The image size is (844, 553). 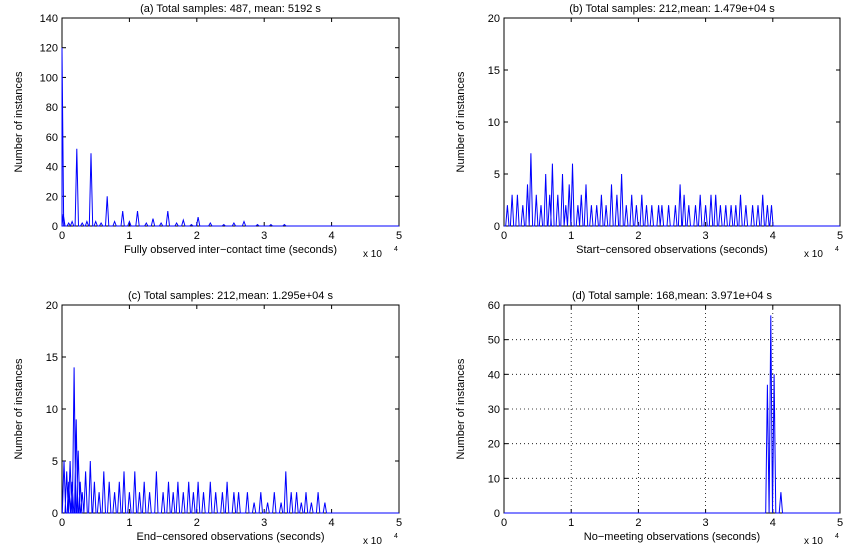 I want to click on x-axis-label: End−censored observations (seconds), so click(x=230, y=537).